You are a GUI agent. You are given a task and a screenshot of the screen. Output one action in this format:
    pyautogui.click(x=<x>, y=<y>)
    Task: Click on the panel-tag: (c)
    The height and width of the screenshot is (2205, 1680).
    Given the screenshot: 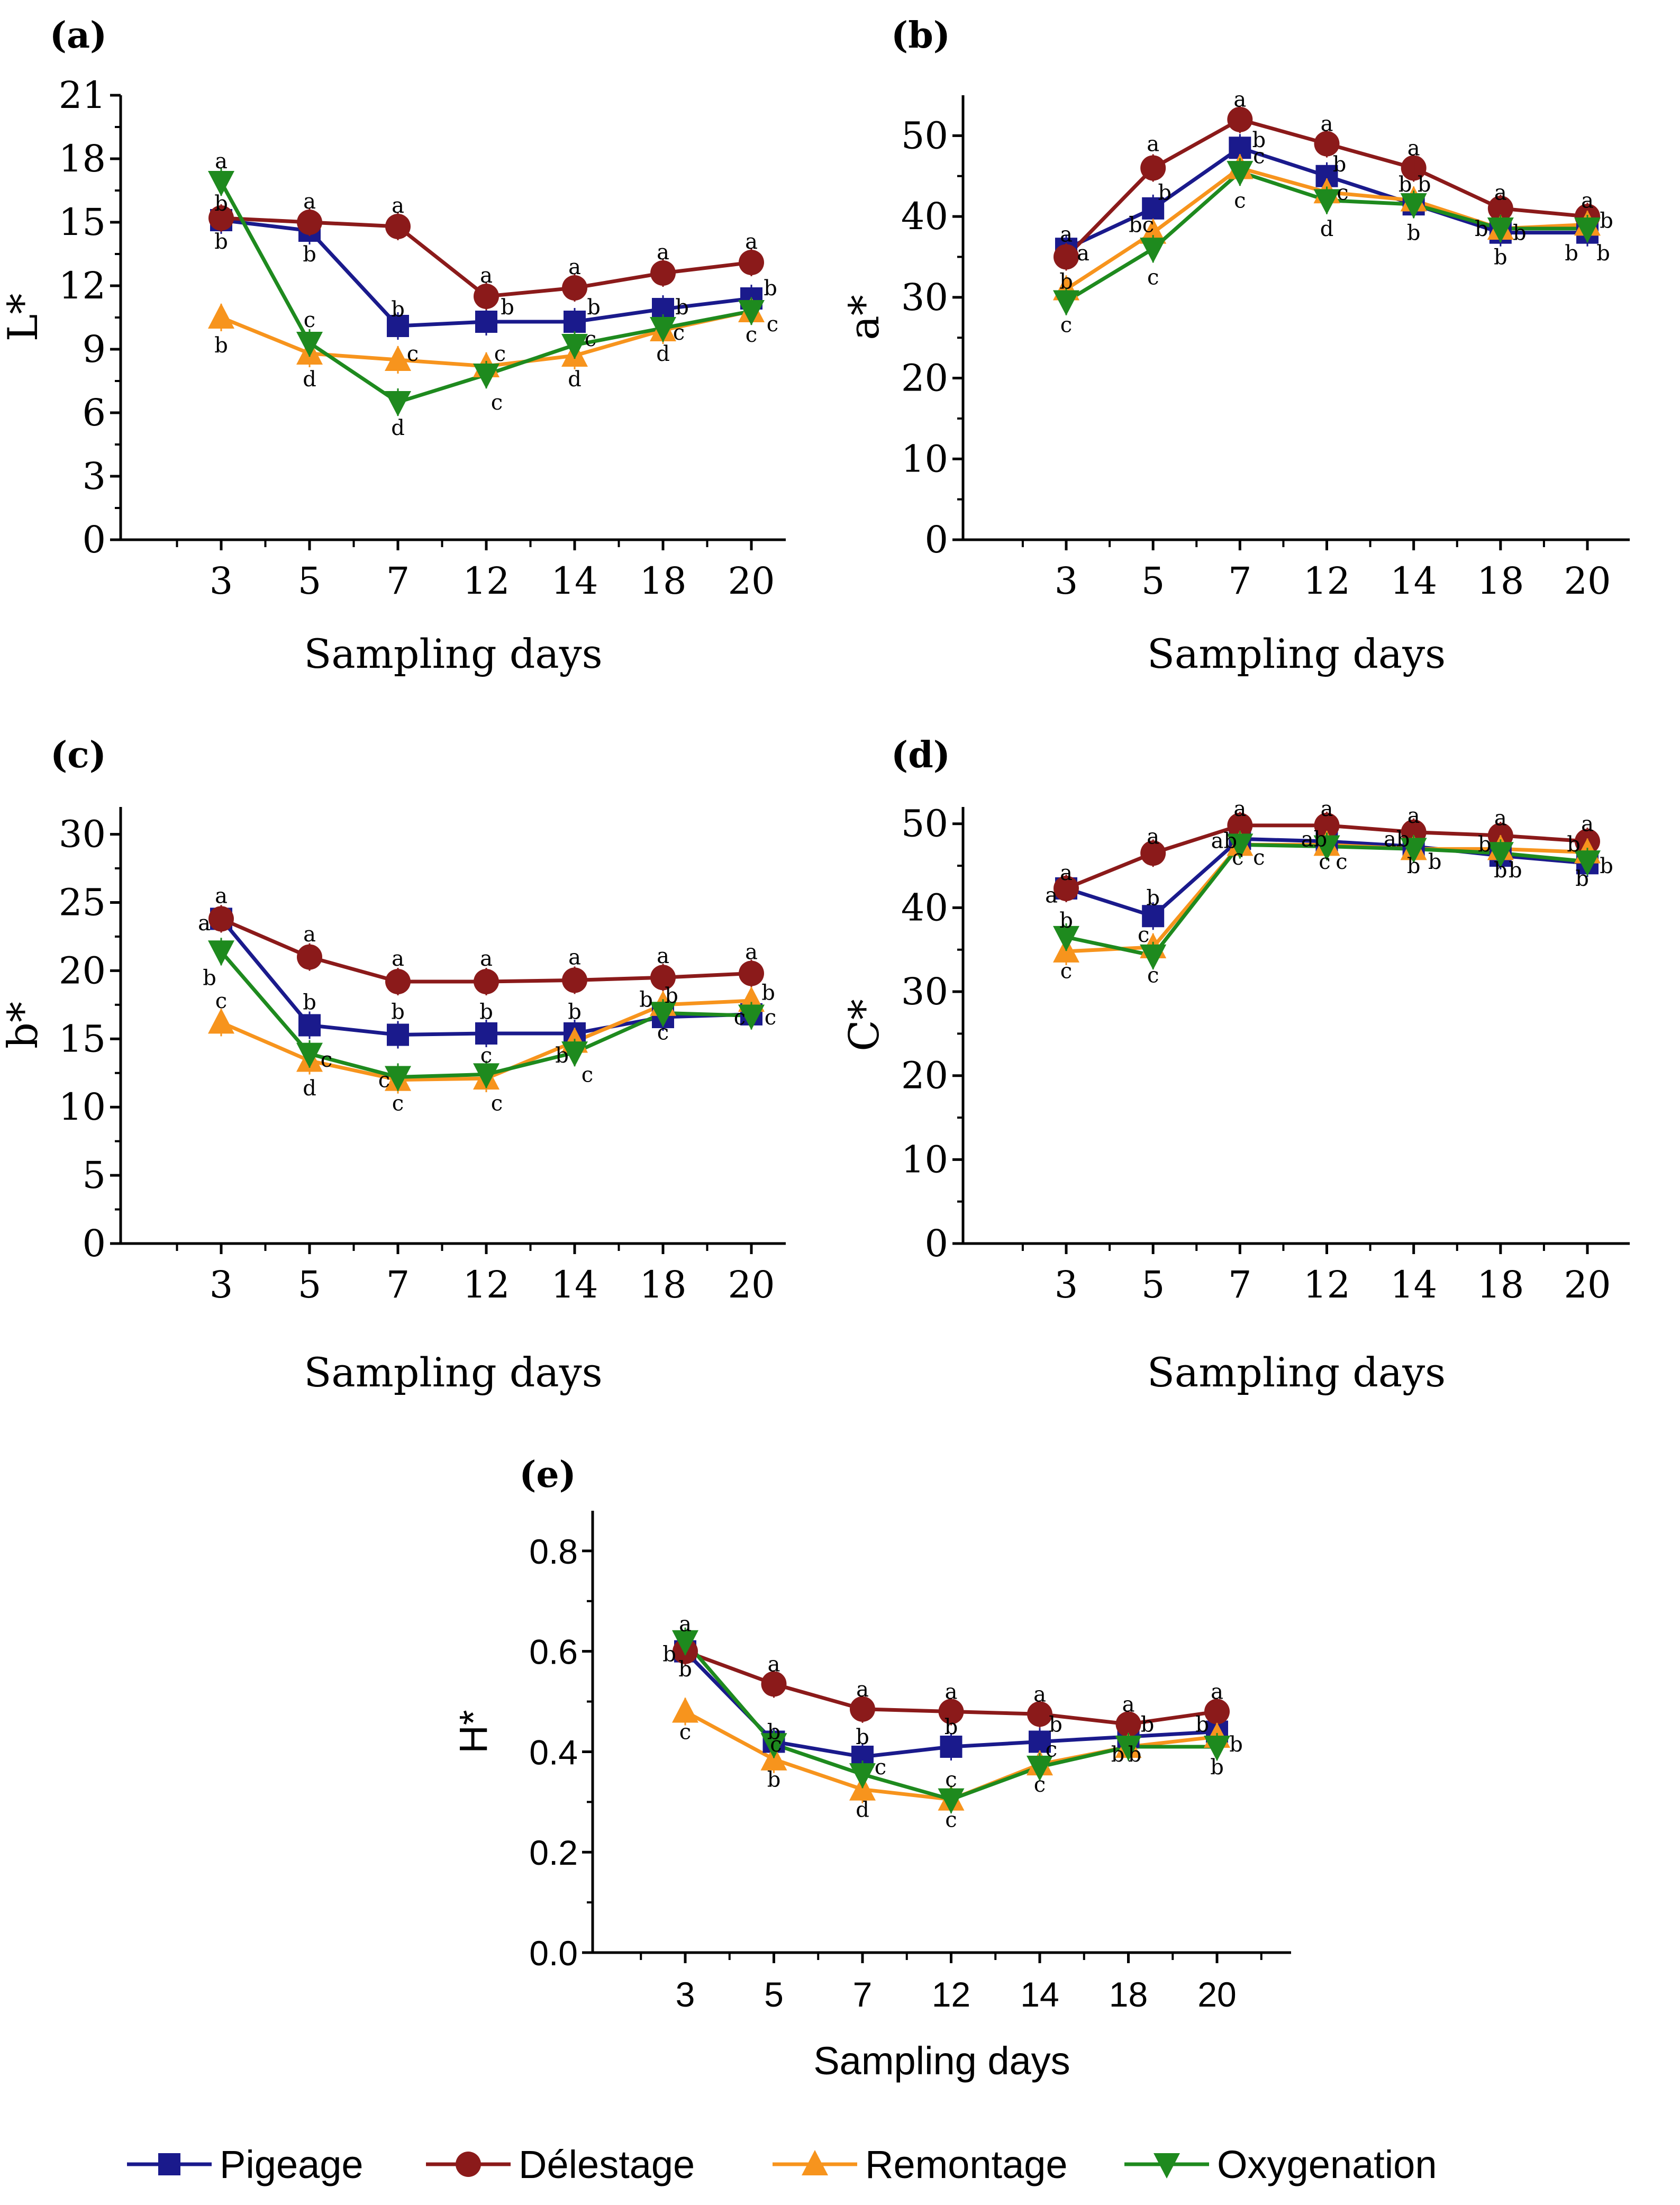 What is the action you would take?
    pyautogui.click(x=78, y=755)
    